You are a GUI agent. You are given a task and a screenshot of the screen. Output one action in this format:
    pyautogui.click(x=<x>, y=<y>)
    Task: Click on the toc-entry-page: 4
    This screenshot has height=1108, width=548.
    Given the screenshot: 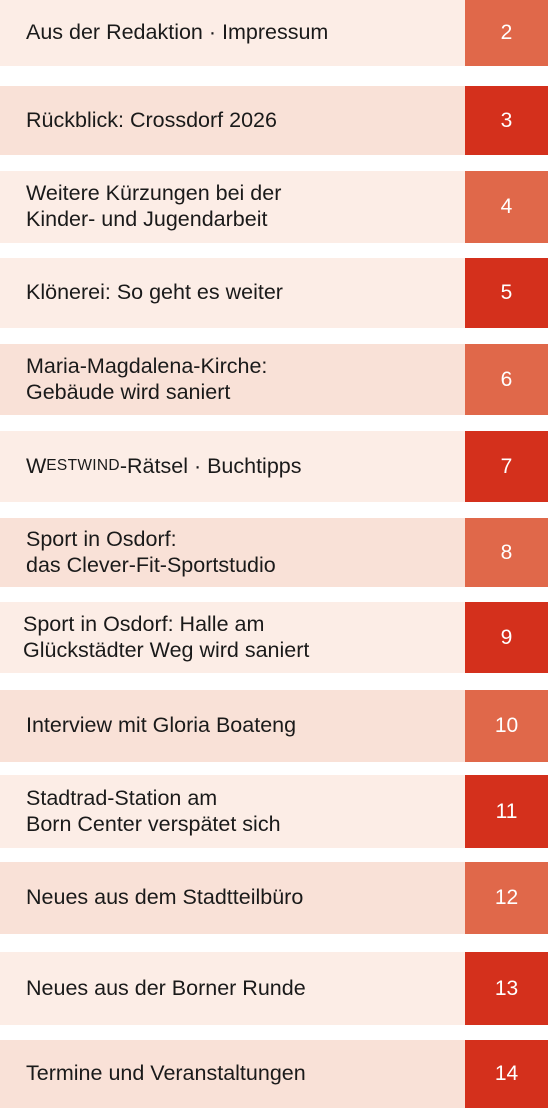 What is the action you would take?
    pyautogui.click(x=506, y=207)
    